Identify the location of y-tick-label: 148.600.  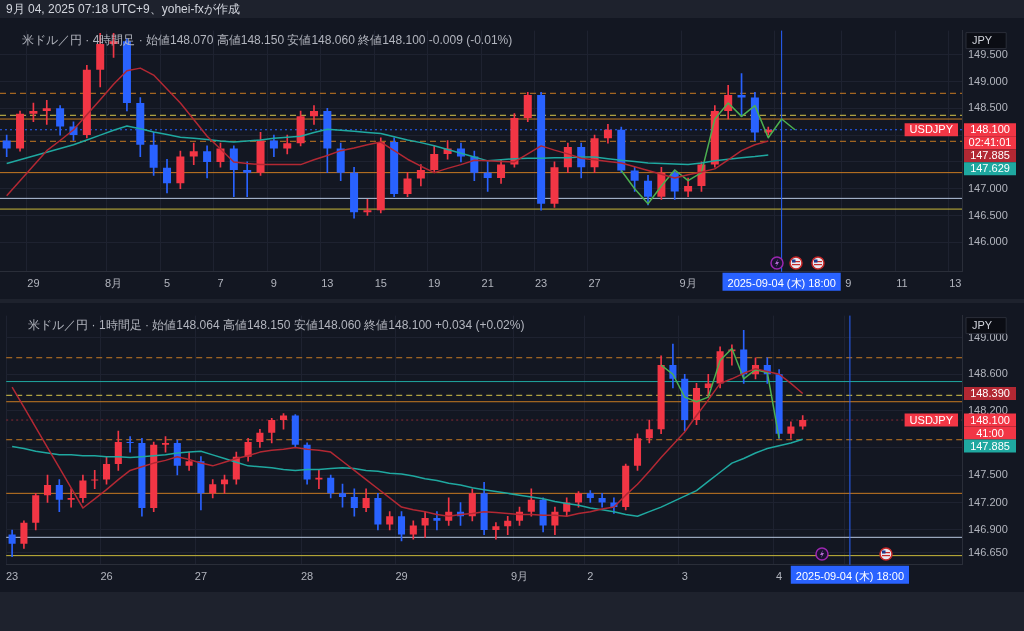
(988, 373).